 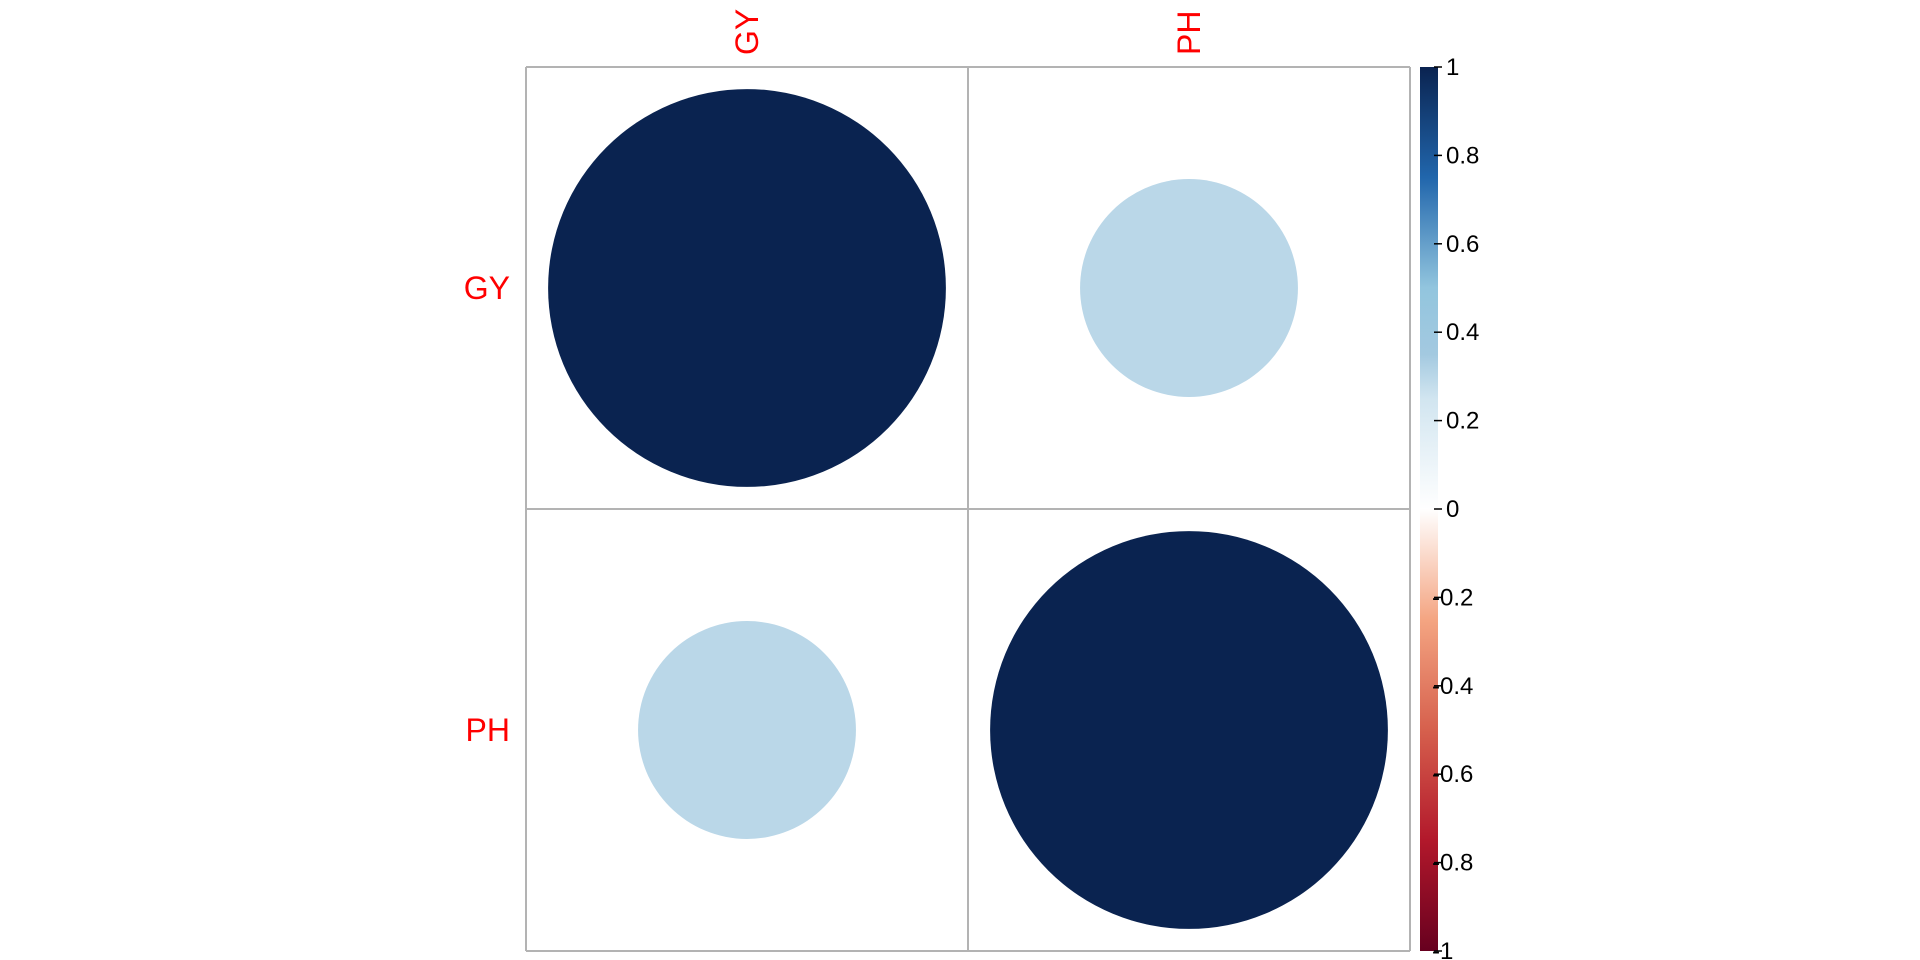 I want to click on colorbar-tick-label: 0.2, so click(x=1462, y=421).